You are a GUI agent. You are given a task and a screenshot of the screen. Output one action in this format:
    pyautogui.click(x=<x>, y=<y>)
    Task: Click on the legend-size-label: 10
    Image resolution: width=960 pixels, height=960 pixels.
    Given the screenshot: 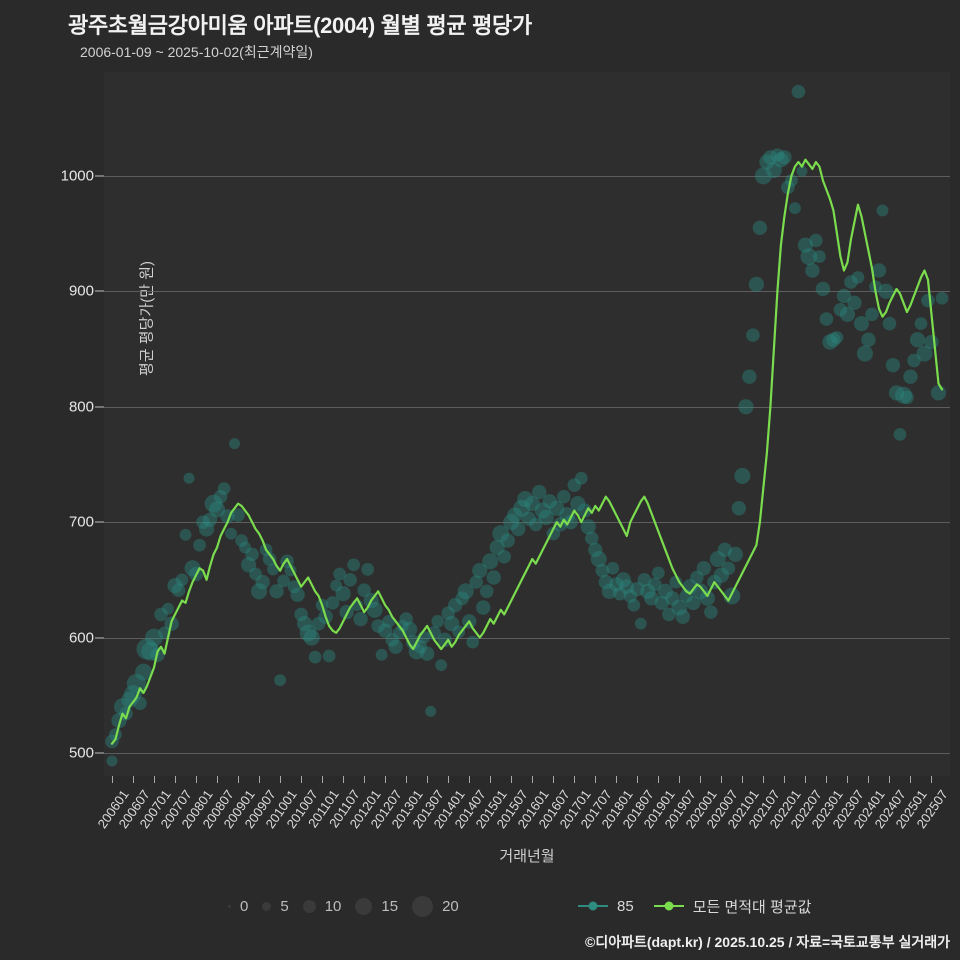 What is the action you would take?
    pyautogui.click(x=333, y=906)
    